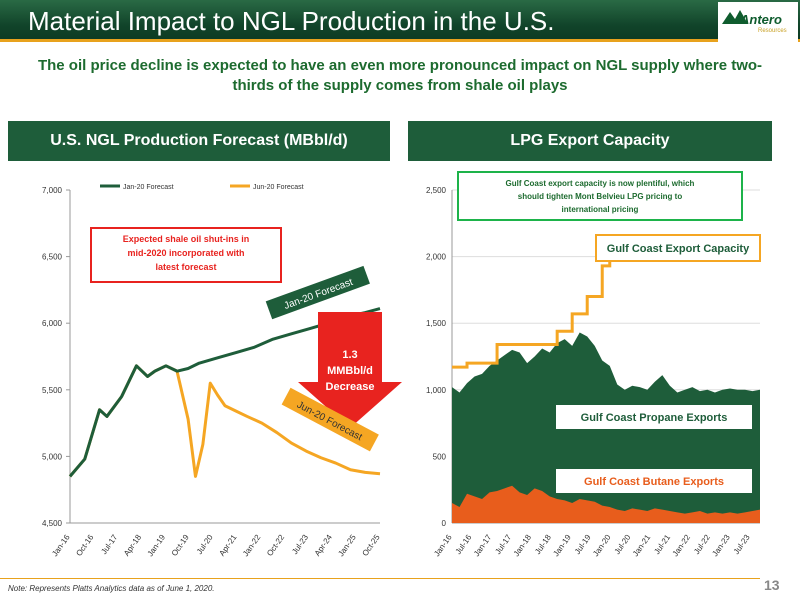  I want to click on page-number: 13, so click(772, 585).